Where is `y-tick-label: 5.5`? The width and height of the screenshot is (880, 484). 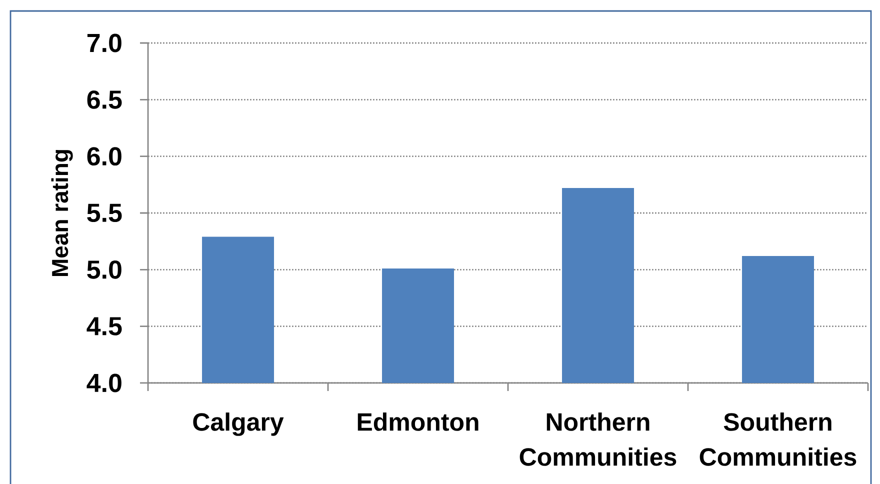 y-tick-label: 5.5 is located at coordinates (104, 213).